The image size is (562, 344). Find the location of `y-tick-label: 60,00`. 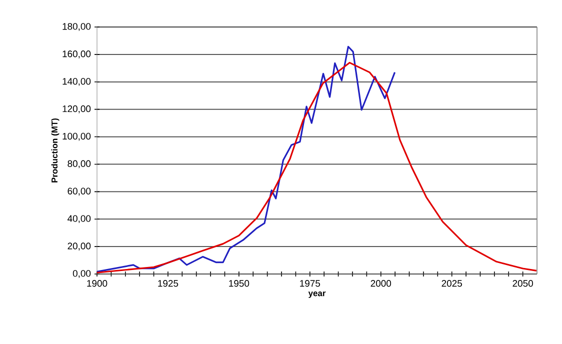

y-tick-label: 60,00 is located at coordinates (79, 192).